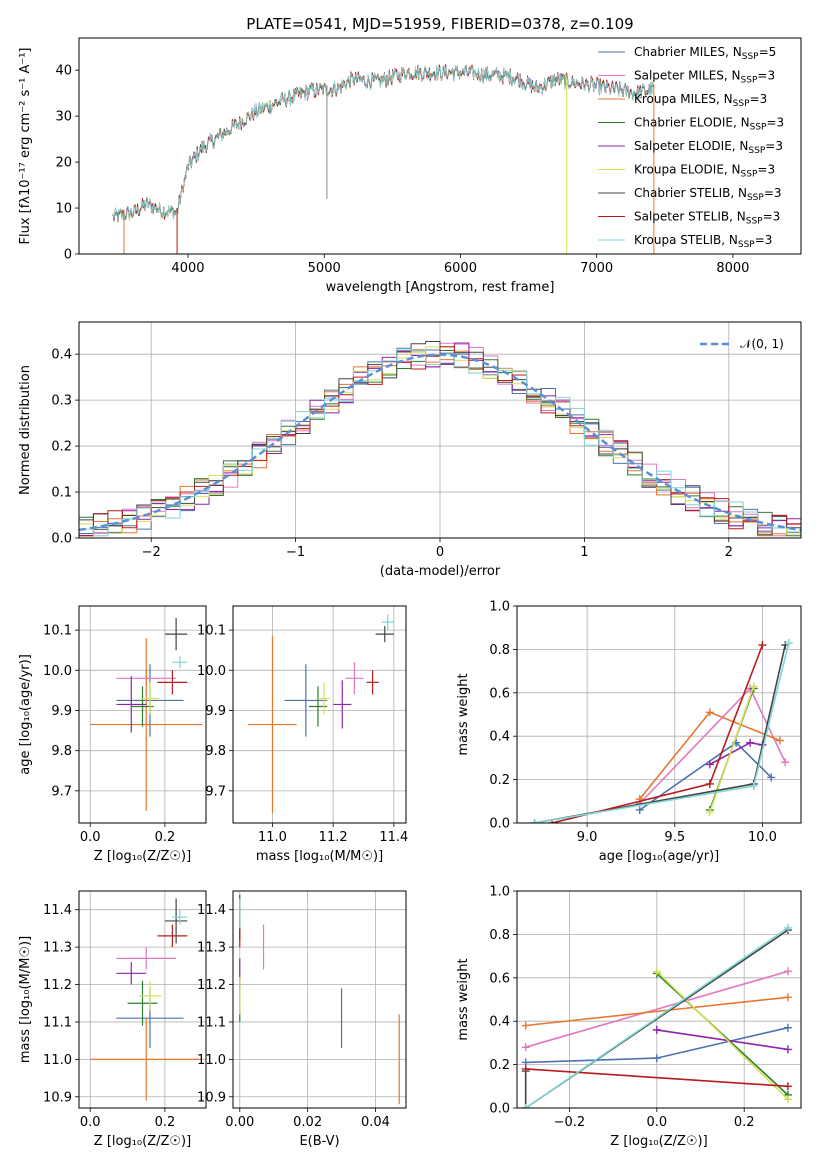 The image size is (819, 1170). I want to click on x-axis-label: age [log₁₀(age/yr)], so click(659, 856).